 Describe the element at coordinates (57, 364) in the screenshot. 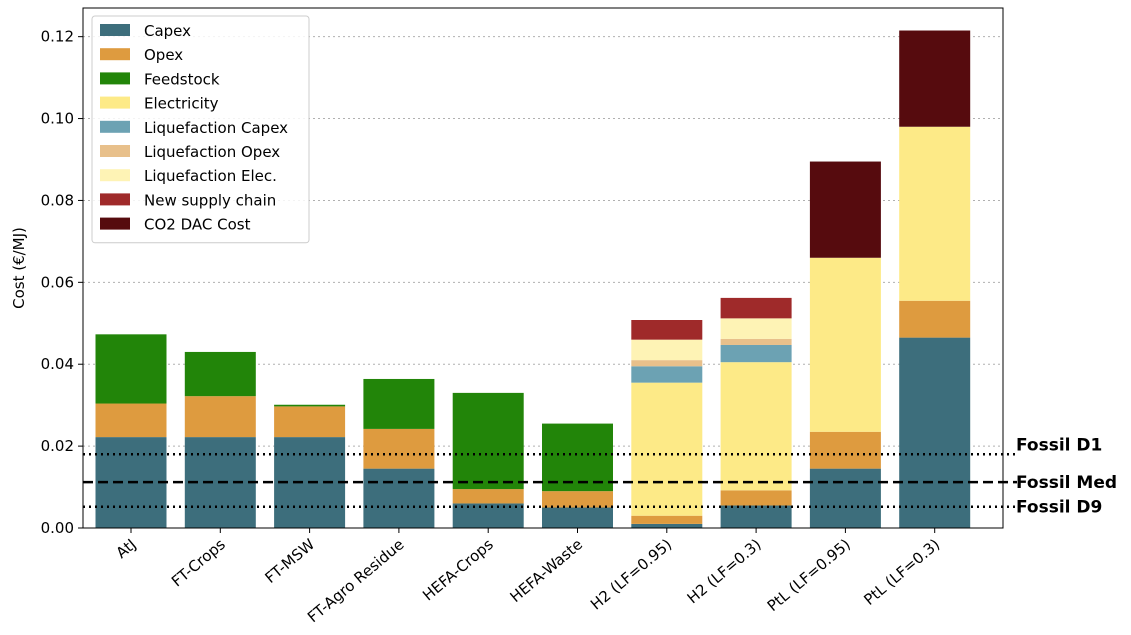

I see `y-tick-label: 0.04` at that location.